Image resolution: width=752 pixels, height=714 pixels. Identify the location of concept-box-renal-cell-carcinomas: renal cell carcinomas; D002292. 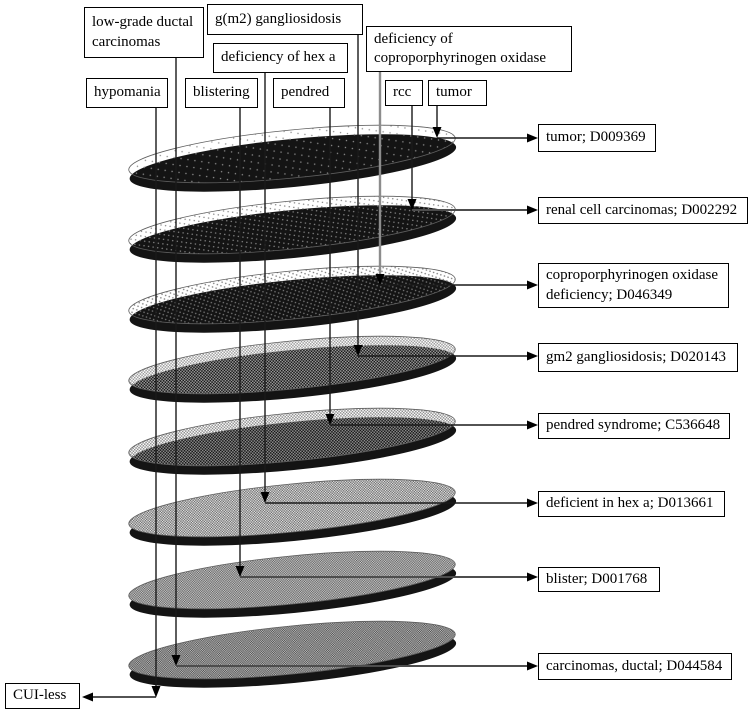
(643, 210).